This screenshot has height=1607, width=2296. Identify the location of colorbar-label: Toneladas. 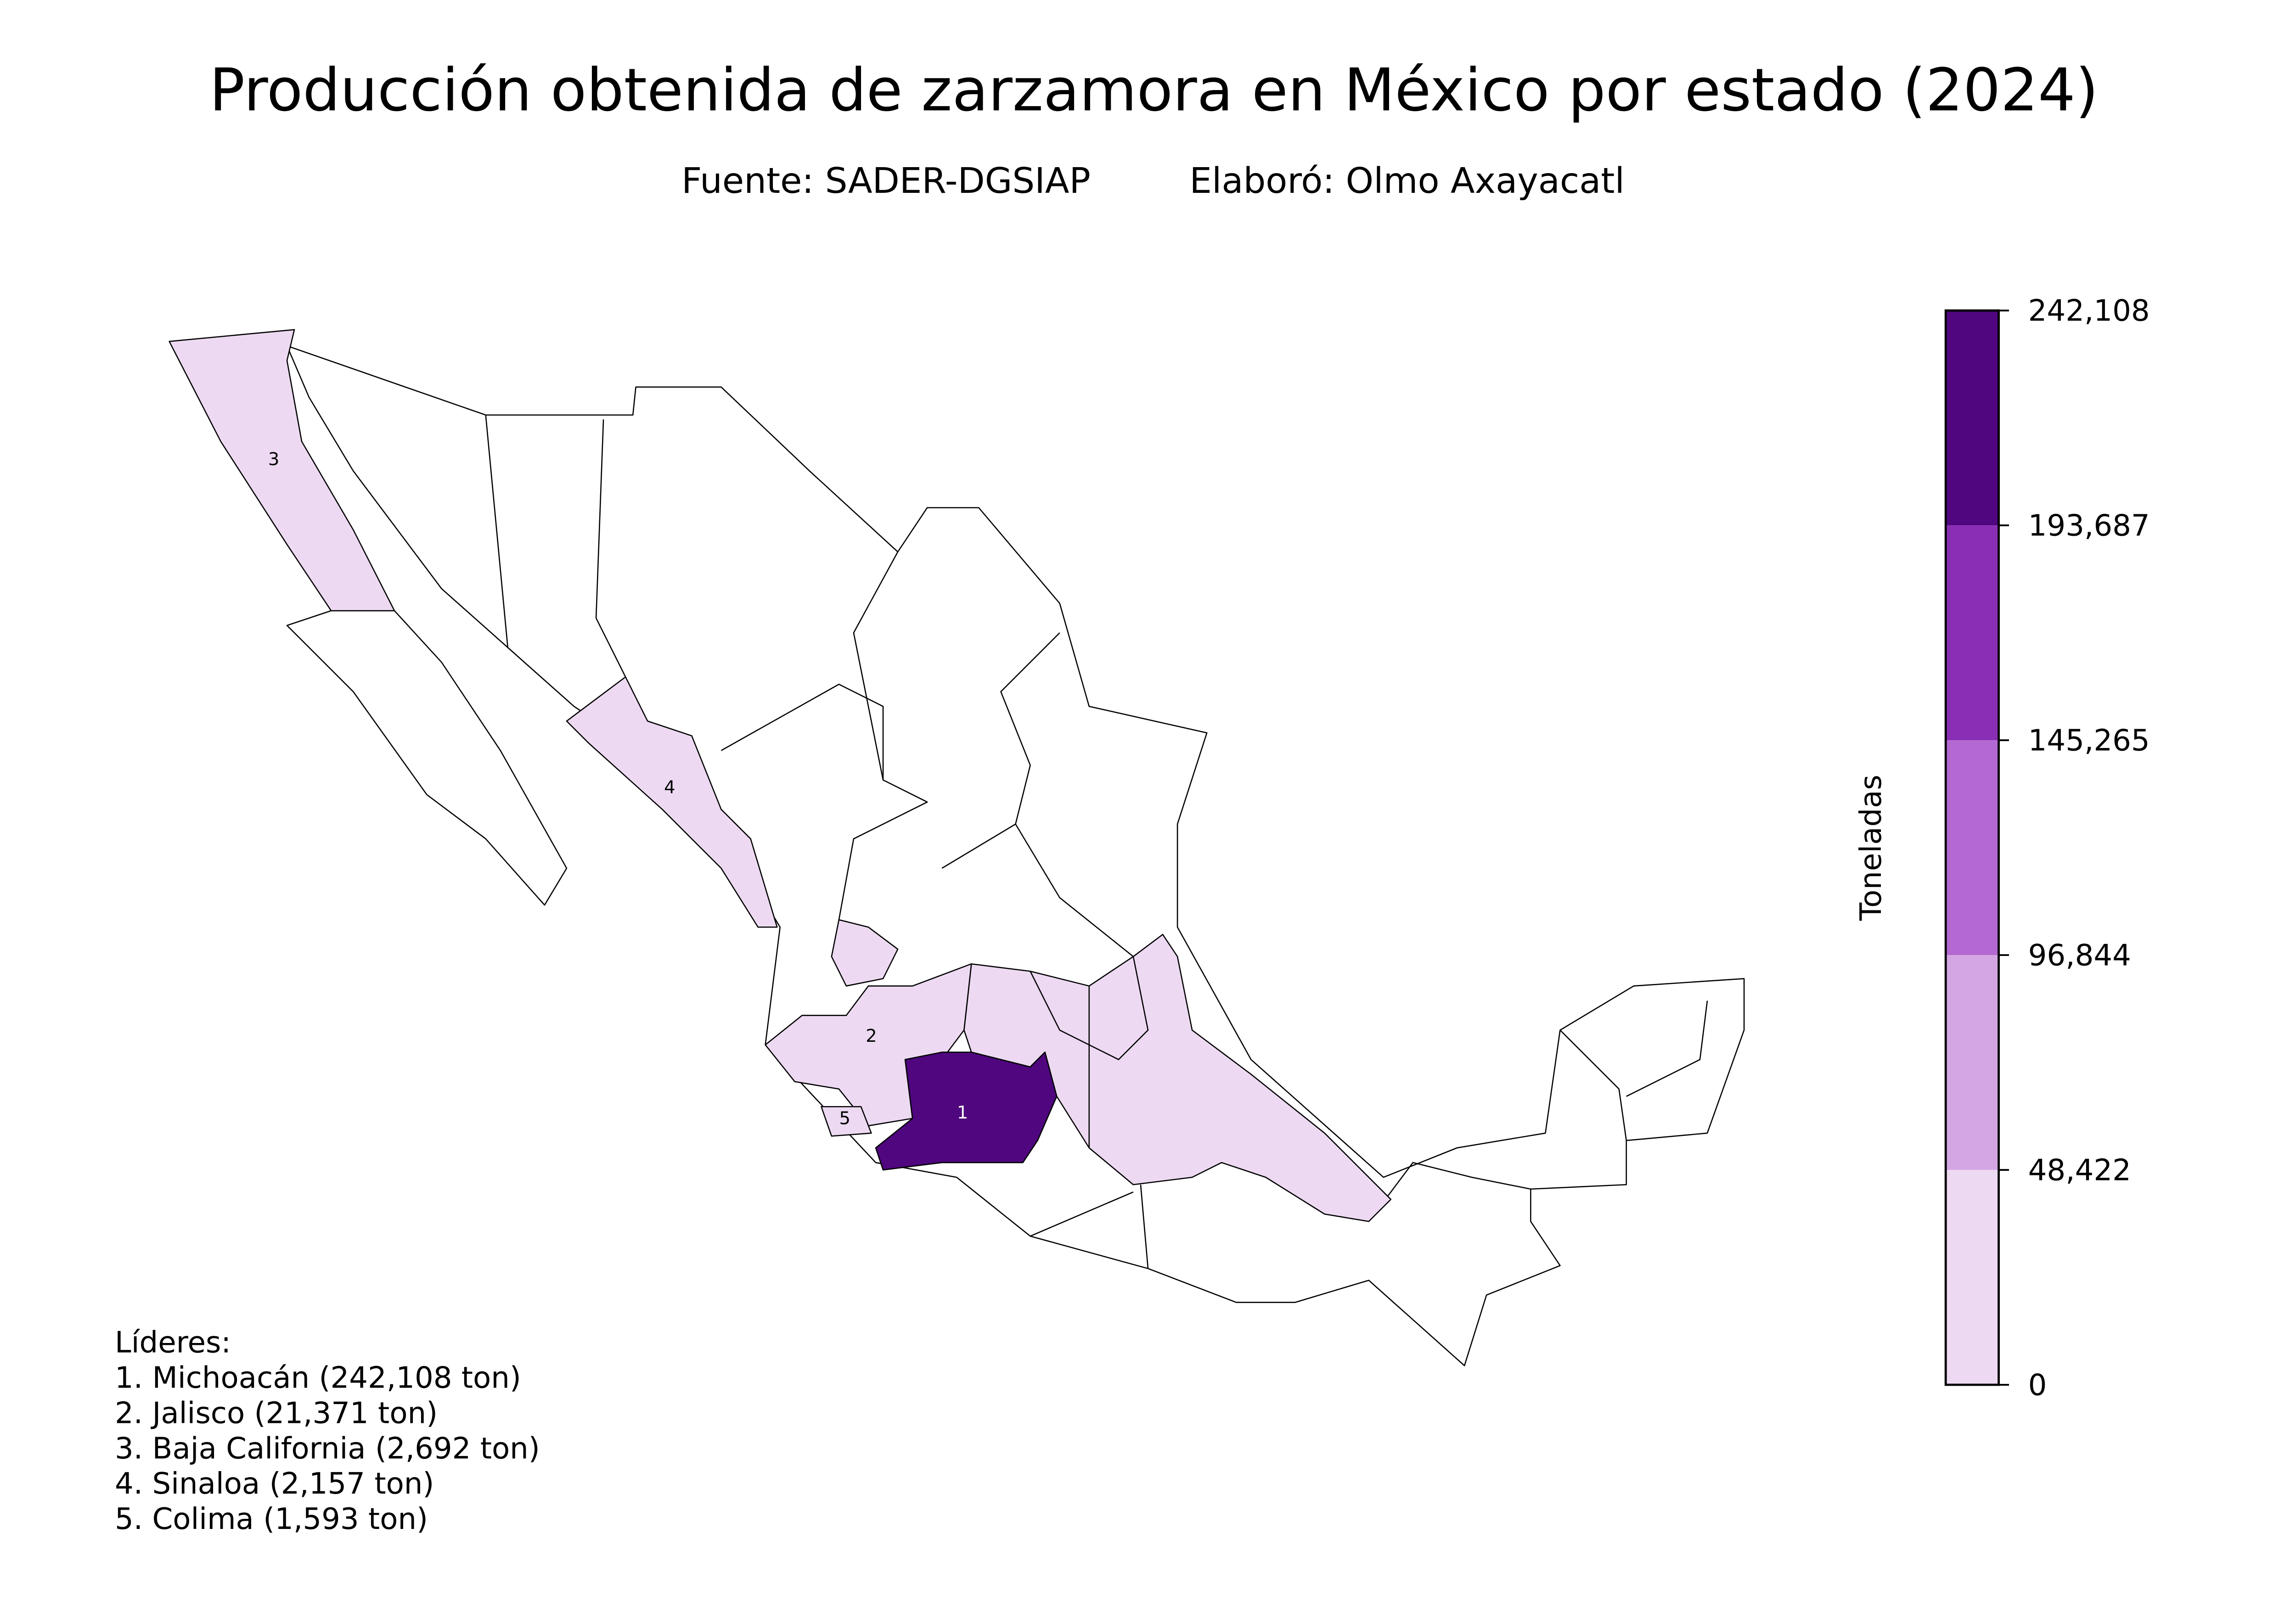
(1871, 848).